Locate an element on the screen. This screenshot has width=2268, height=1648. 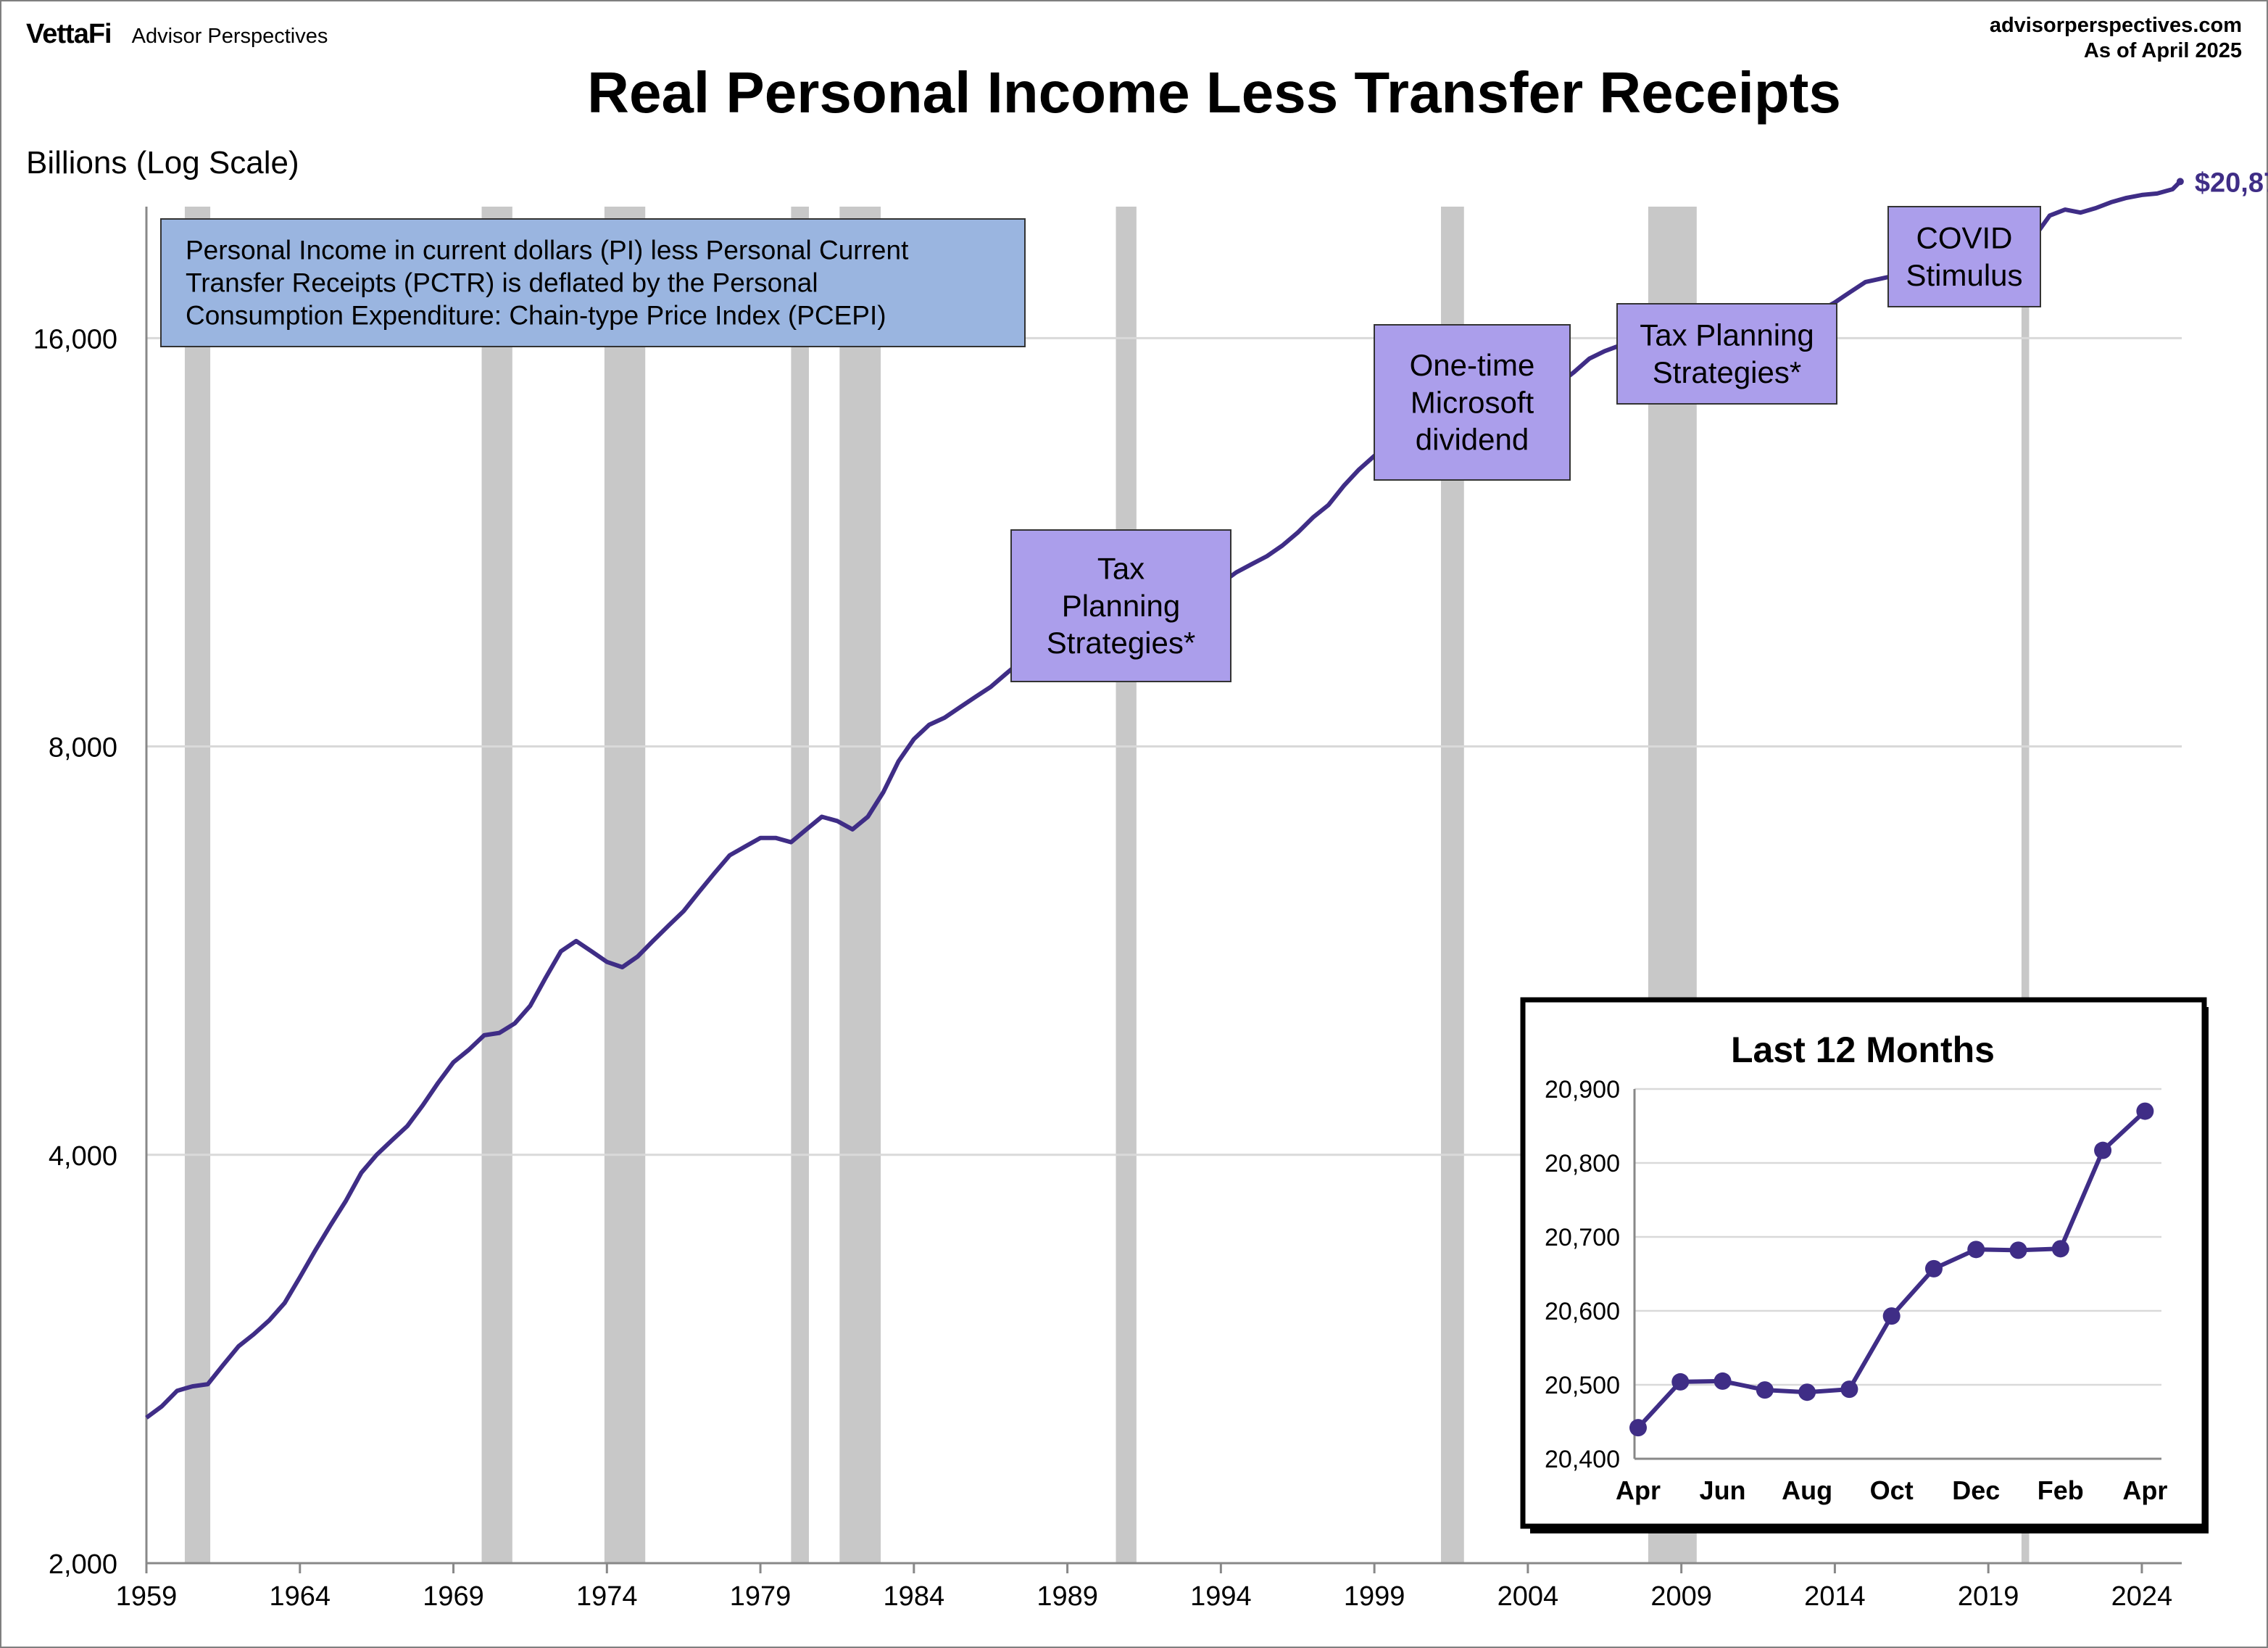
y-tick-label: 4,000 is located at coordinates (83, 1156).